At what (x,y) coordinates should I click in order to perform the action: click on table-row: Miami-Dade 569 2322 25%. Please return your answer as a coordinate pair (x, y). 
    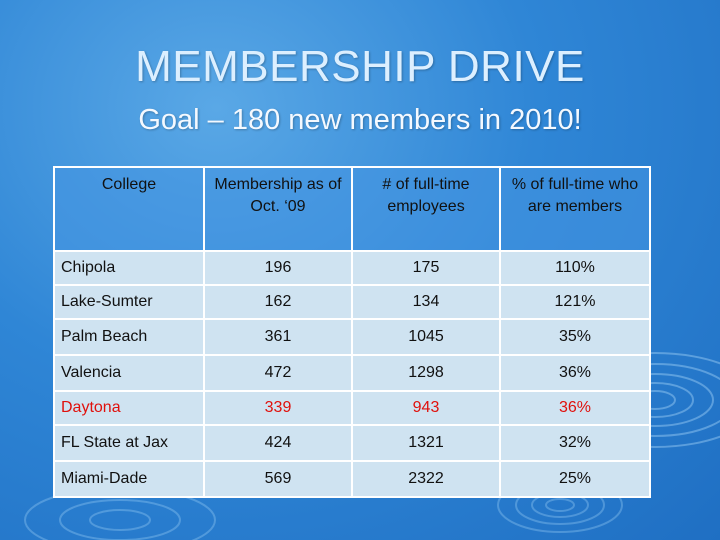
    Looking at the image, I should click on (352, 479).